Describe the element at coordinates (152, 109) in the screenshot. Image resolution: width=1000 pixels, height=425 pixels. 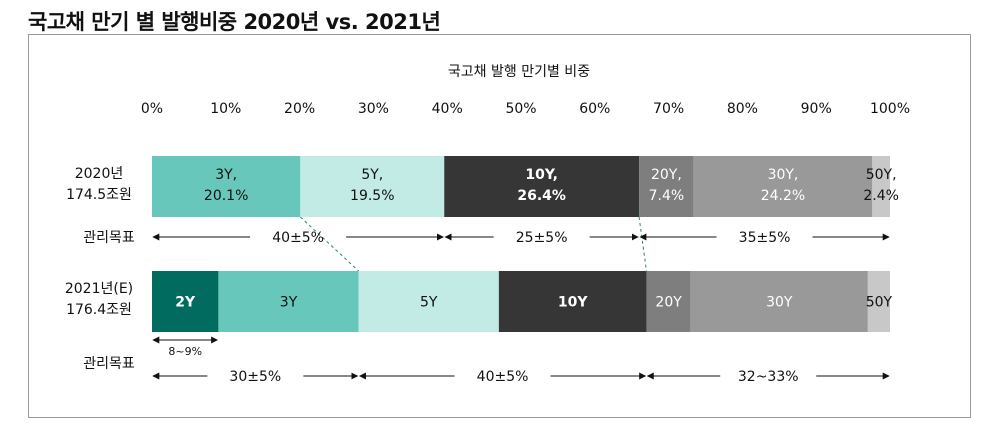
I see `x-tick-label: 0%` at that location.